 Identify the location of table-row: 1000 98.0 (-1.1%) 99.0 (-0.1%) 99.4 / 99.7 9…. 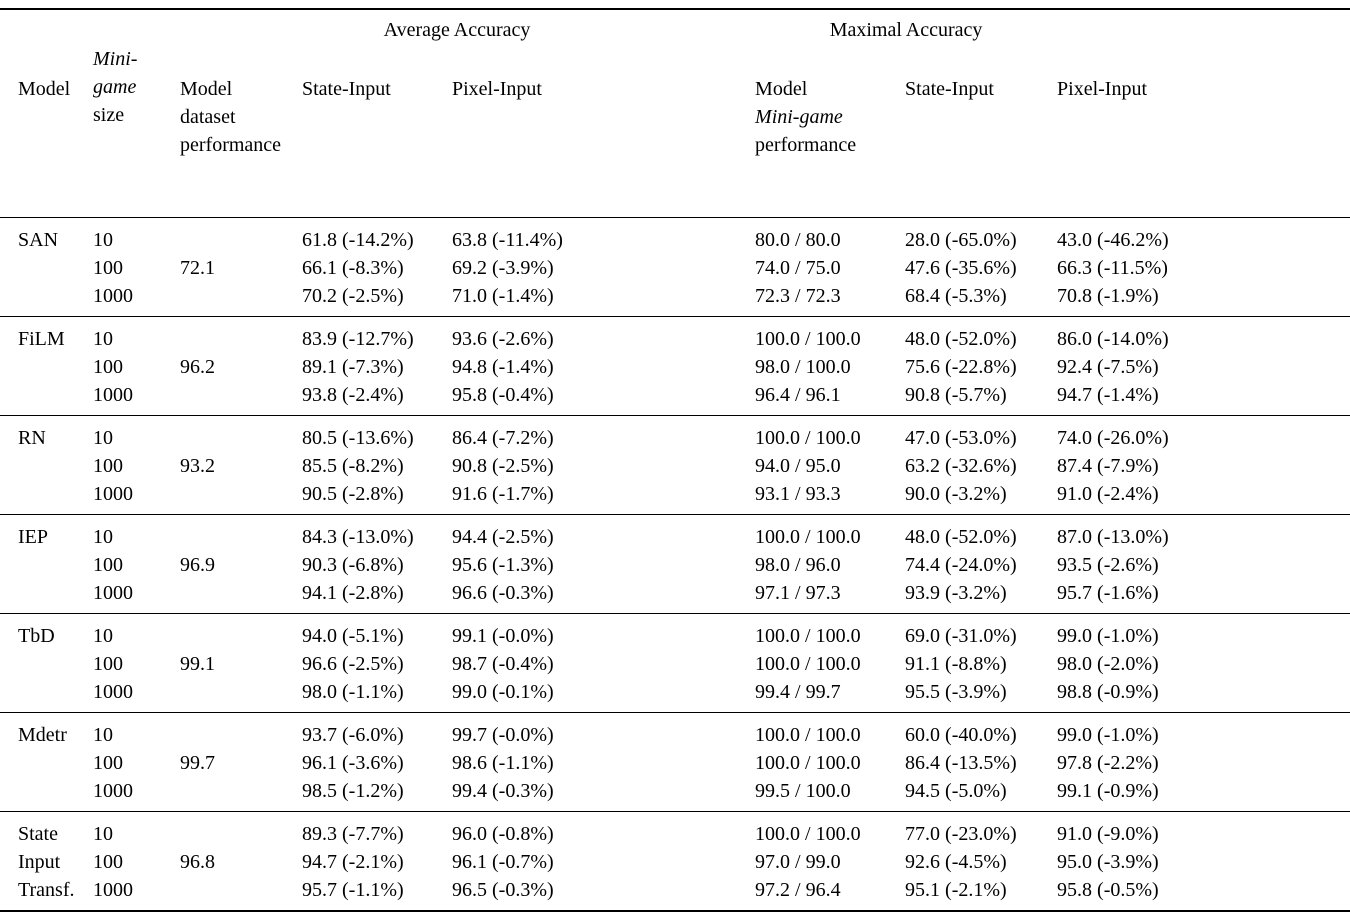
(675, 695).